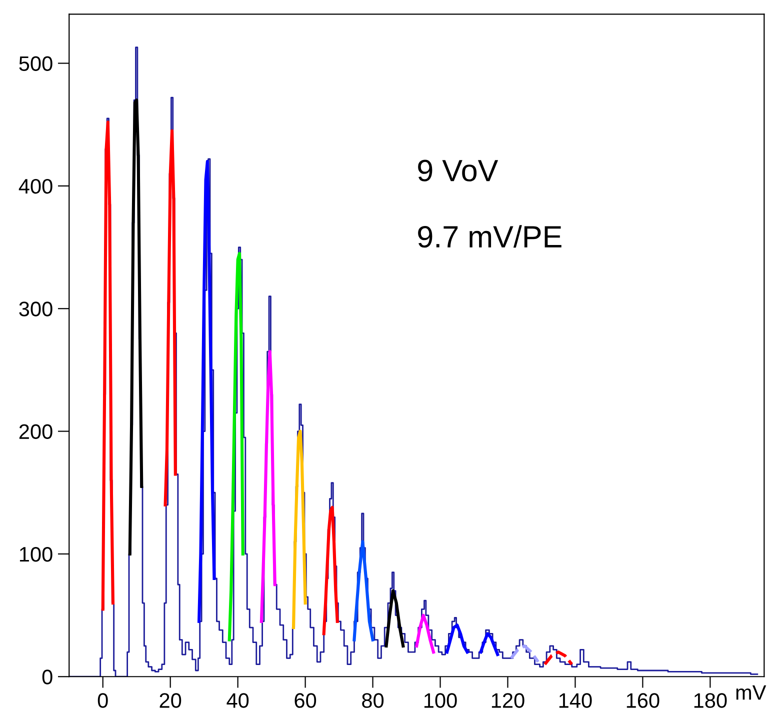 This screenshot has height=710, width=768. I want to click on x-tick-label: 20, so click(171, 700).